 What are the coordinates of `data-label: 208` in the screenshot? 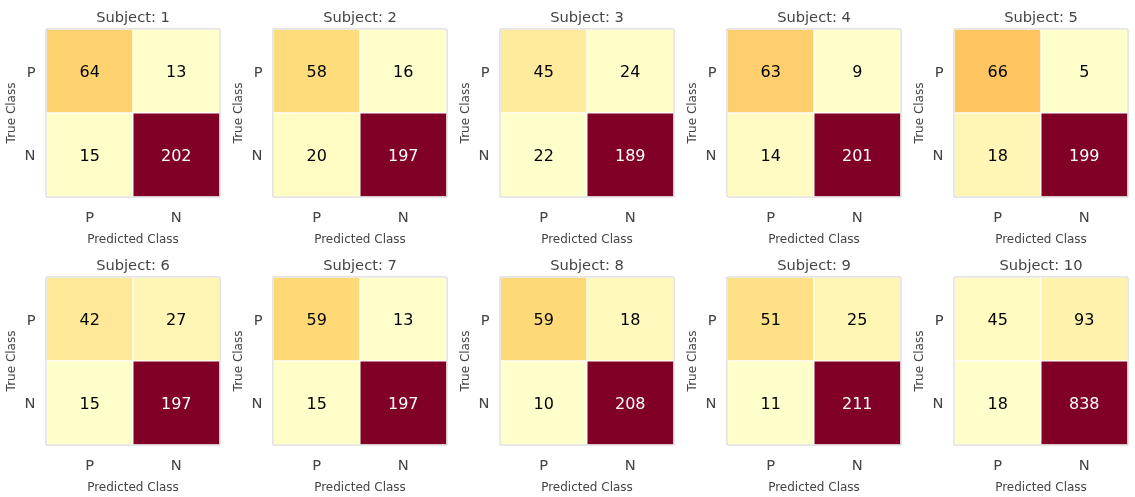 It's located at (630, 403).